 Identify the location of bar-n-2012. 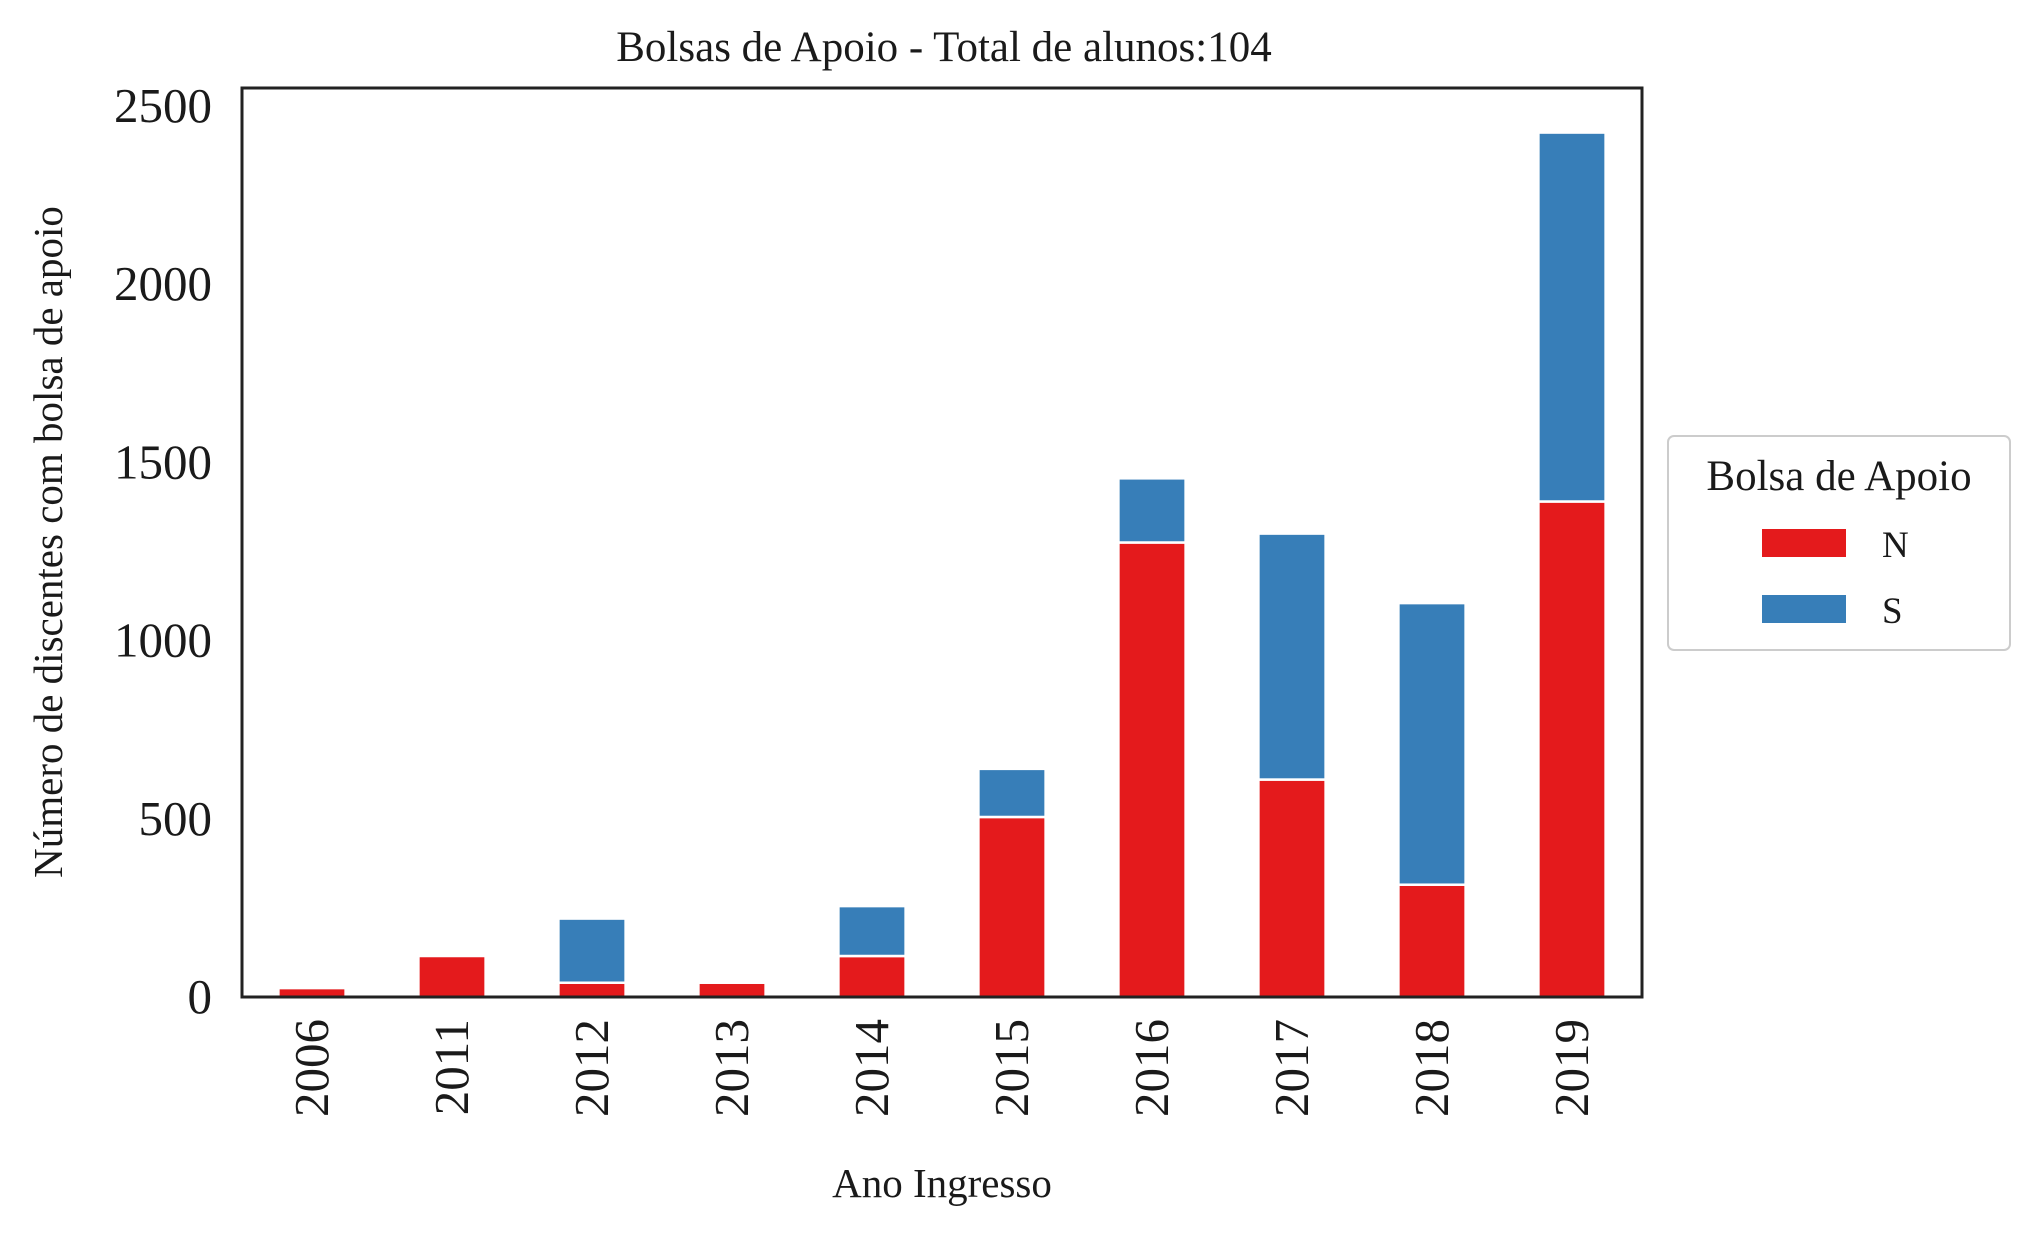
(592, 990).